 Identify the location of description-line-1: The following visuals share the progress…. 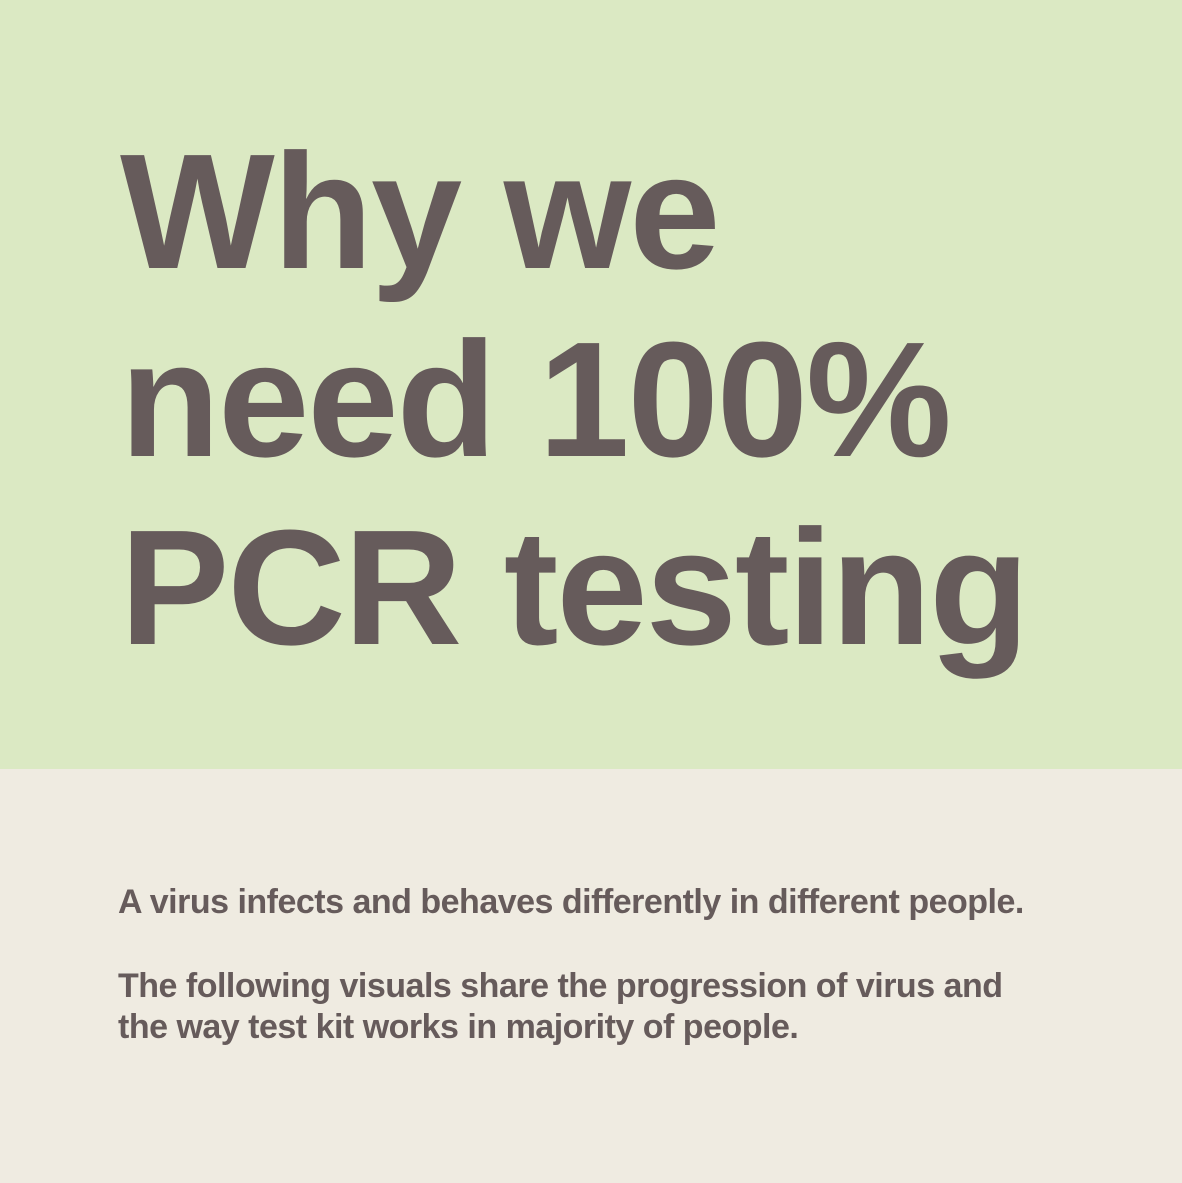
(560, 986).